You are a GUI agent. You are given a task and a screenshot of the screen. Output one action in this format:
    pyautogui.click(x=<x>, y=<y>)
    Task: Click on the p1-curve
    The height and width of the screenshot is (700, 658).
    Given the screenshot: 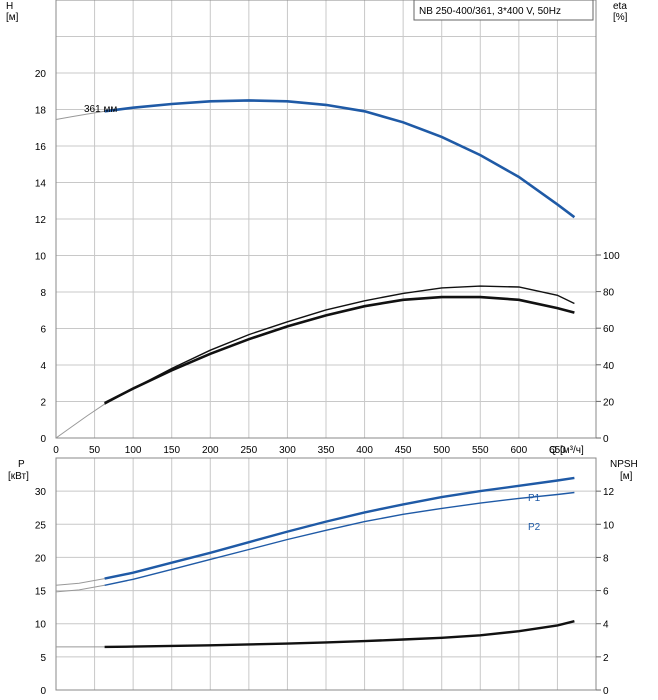 What is the action you would take?
    pyautogui.click(x=339, y=528)
    